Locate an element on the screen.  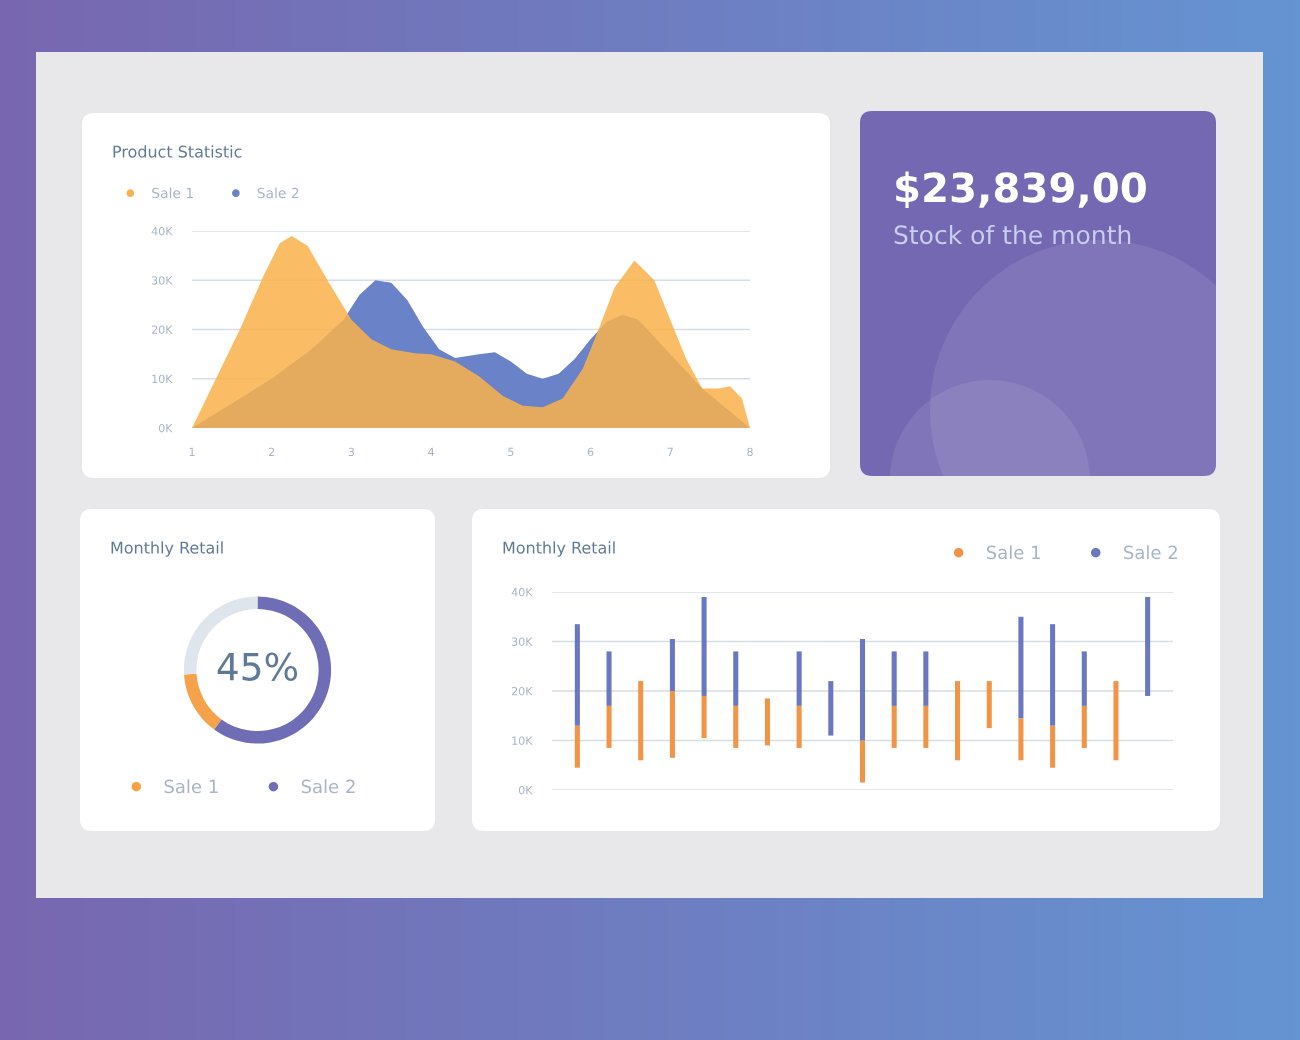
x-tick-label: 8 is located at coordinates (750, 452).